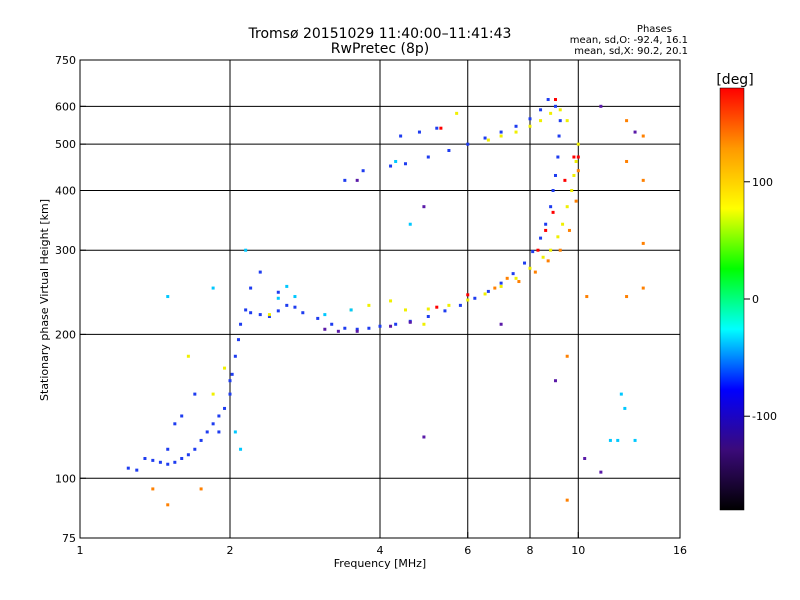  Describe the element at coordinates (80, 550) in the screenshot. I see `x-tick-label: 1` at that location.